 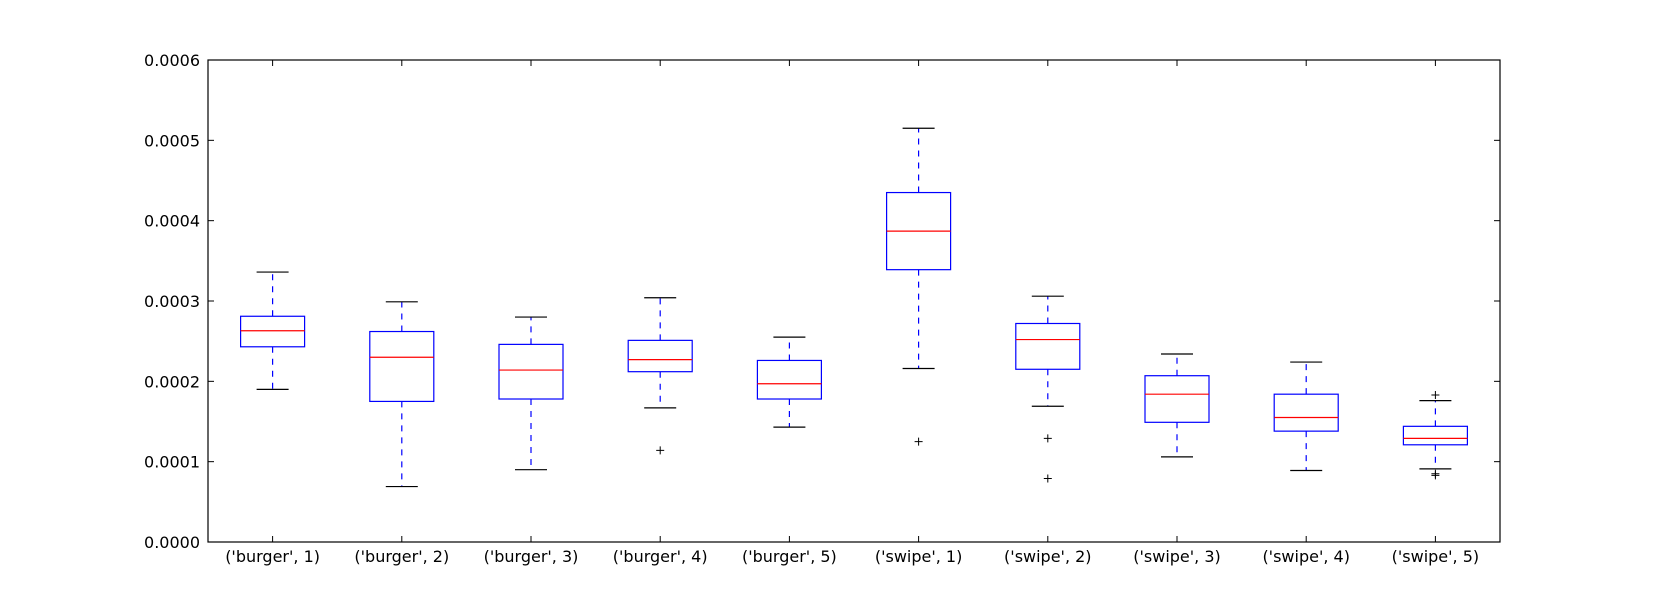 I want to click on y-tick-label: 0.0002, so click(x=172, y=381).